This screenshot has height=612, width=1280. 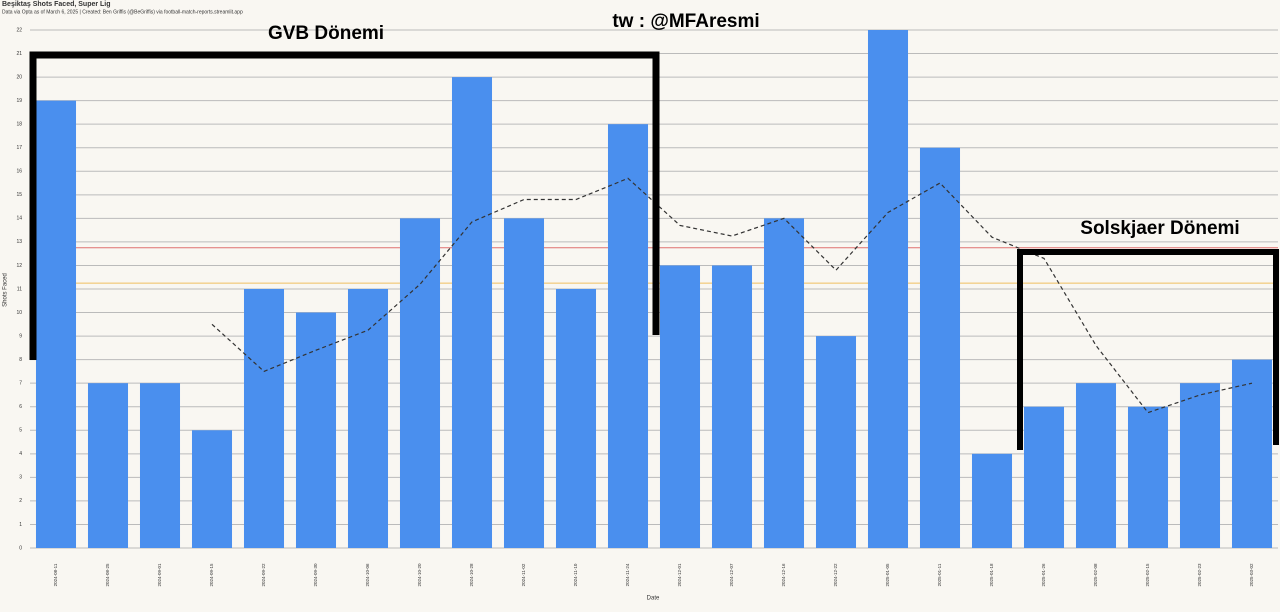 I want to click on x-tick-label: 2025-01-26, so click(x=1043, y=575).